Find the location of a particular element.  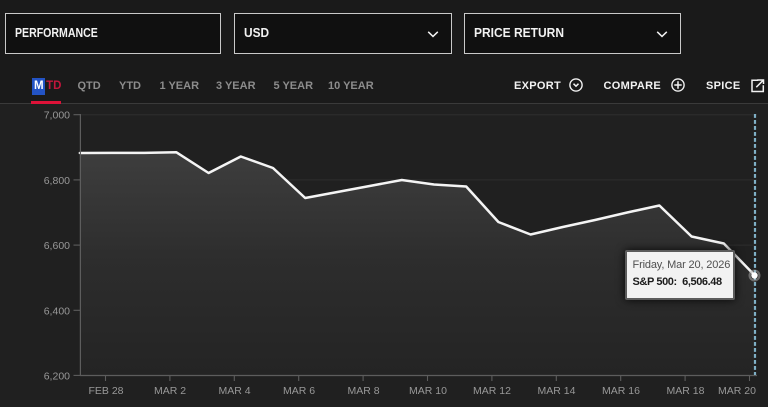

svg-text: 7,000 is located at coordinates (57, 116).